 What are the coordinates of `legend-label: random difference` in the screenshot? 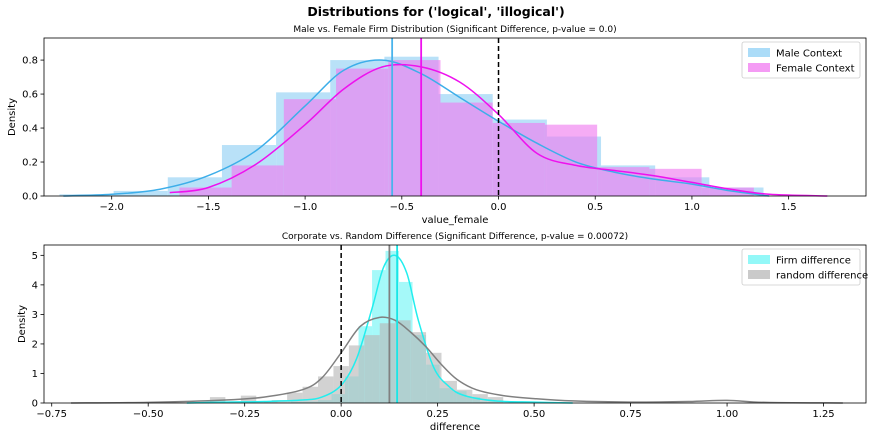 It's located at (822, 276).